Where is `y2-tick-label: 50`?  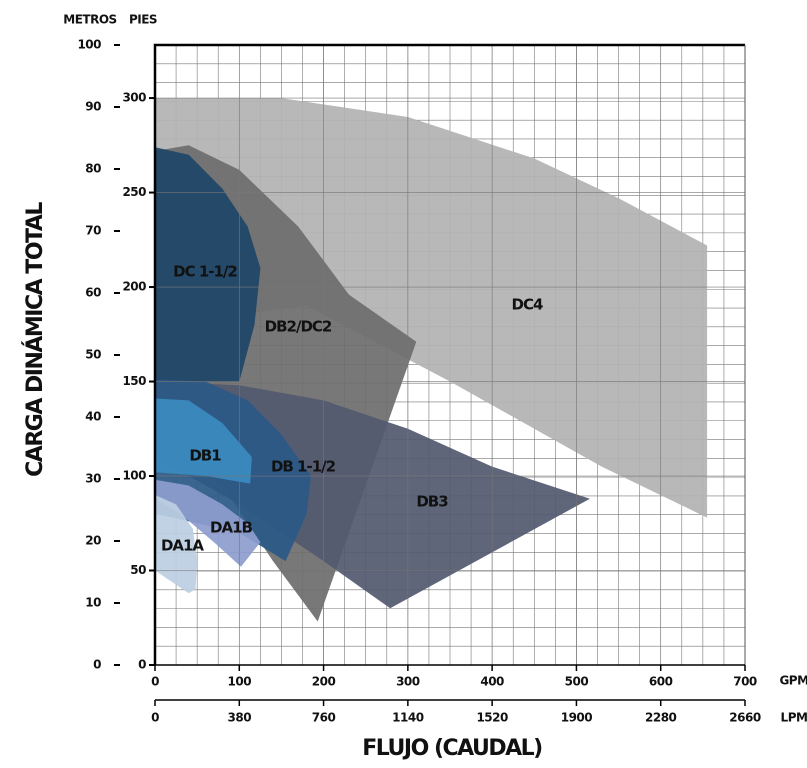
y2-tick-label: 50 is located at coordinates (138, 570).